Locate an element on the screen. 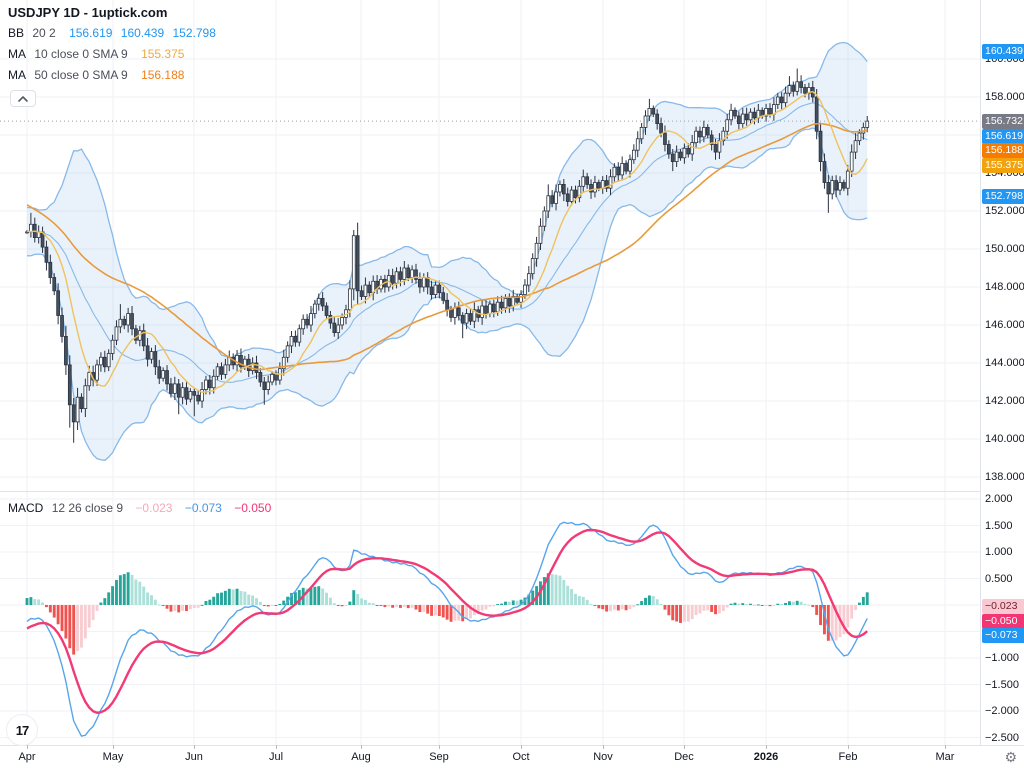 The height and width of the screenshot is (768, 1024). price-badge: 156.732 is located at coordinates (1003, 122).